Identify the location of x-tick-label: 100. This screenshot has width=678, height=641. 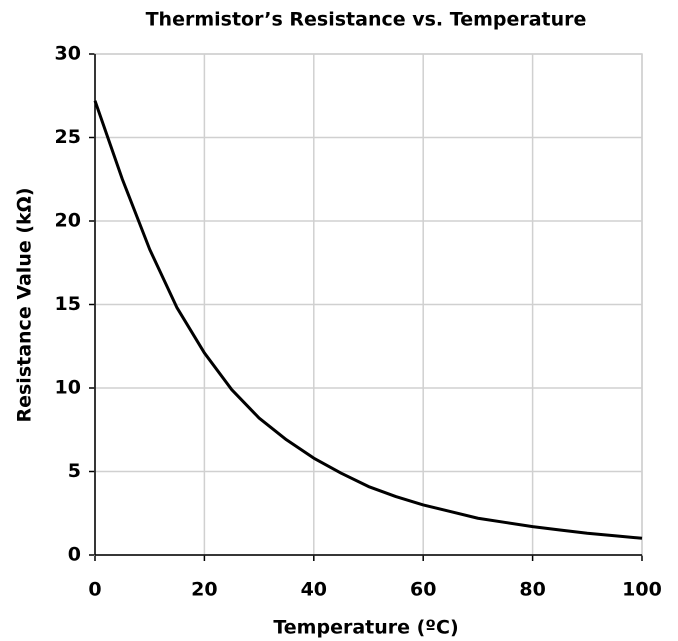
(642, 590).